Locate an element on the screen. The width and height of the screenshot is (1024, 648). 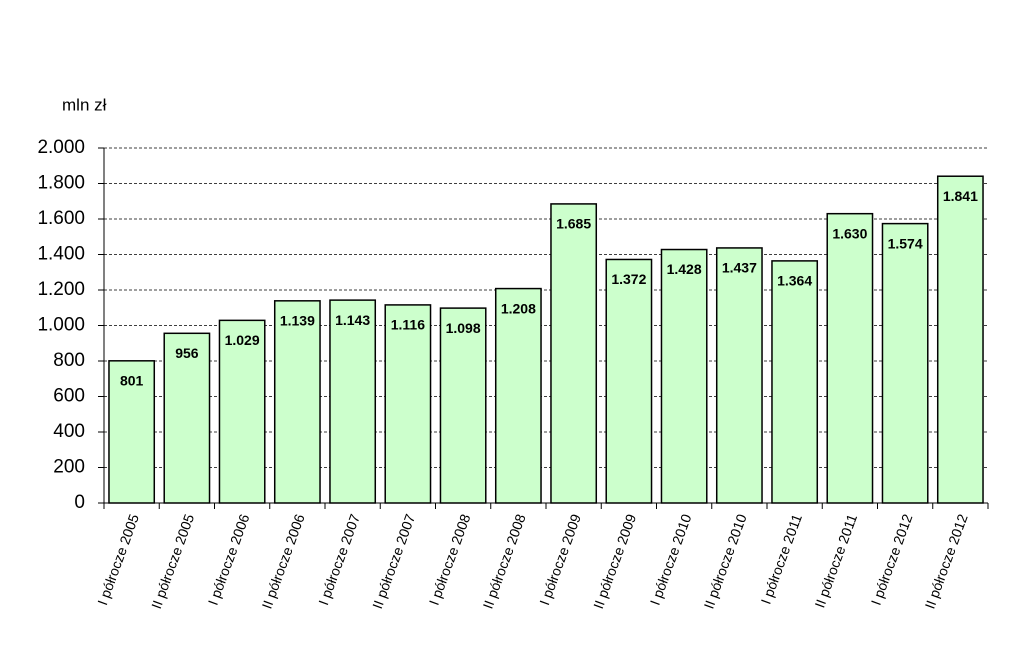
y-tick-label: 2.000 is located at coordinates (61, 147).